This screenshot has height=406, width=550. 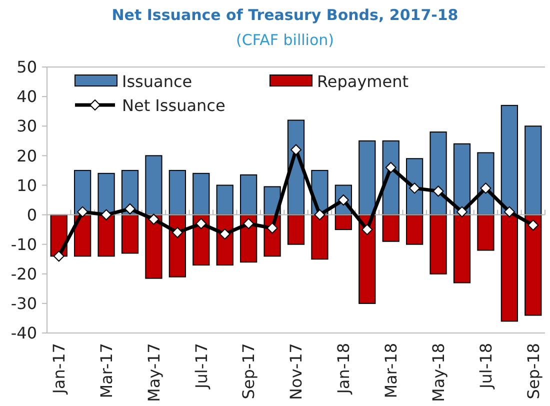 I want to click on x-tick-label: Mar-18, so click(x=390, y=370).